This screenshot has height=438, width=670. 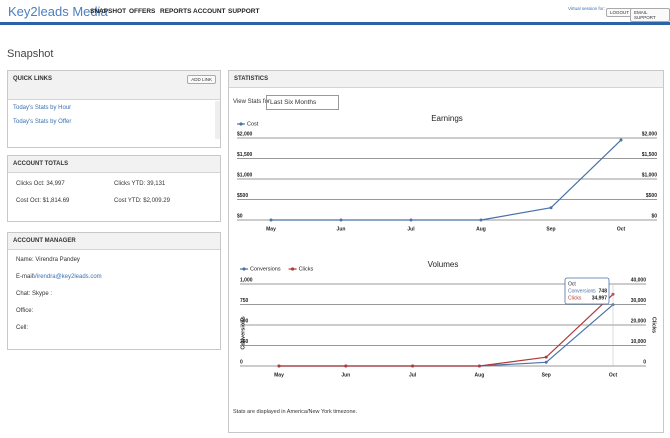 What do you see at coordinates (639, 342) in the screenshot?
I see `y2-tick-label: 10,000` at bounding box center [639, 342].